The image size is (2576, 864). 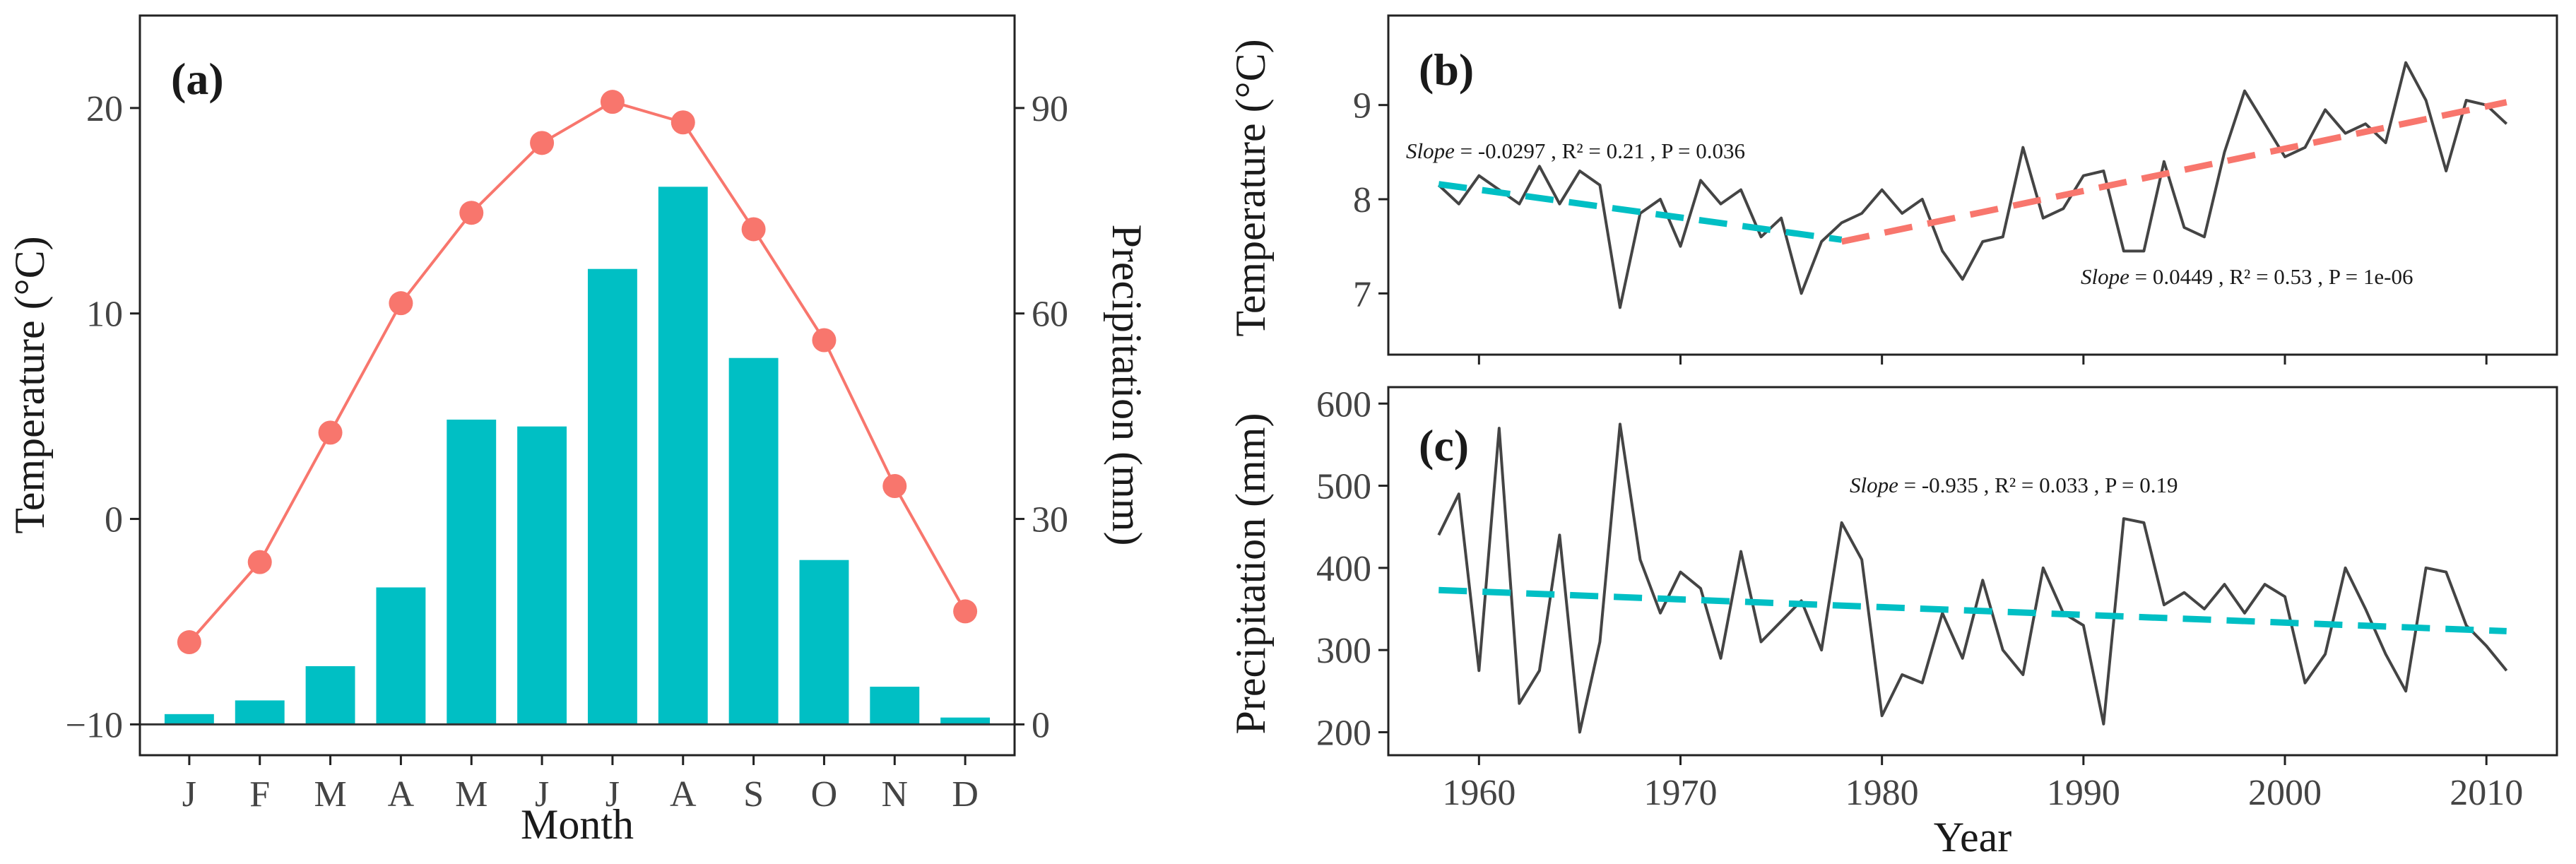 I want to click on x-tick-label: 1970, so click(x=1681, y=793).